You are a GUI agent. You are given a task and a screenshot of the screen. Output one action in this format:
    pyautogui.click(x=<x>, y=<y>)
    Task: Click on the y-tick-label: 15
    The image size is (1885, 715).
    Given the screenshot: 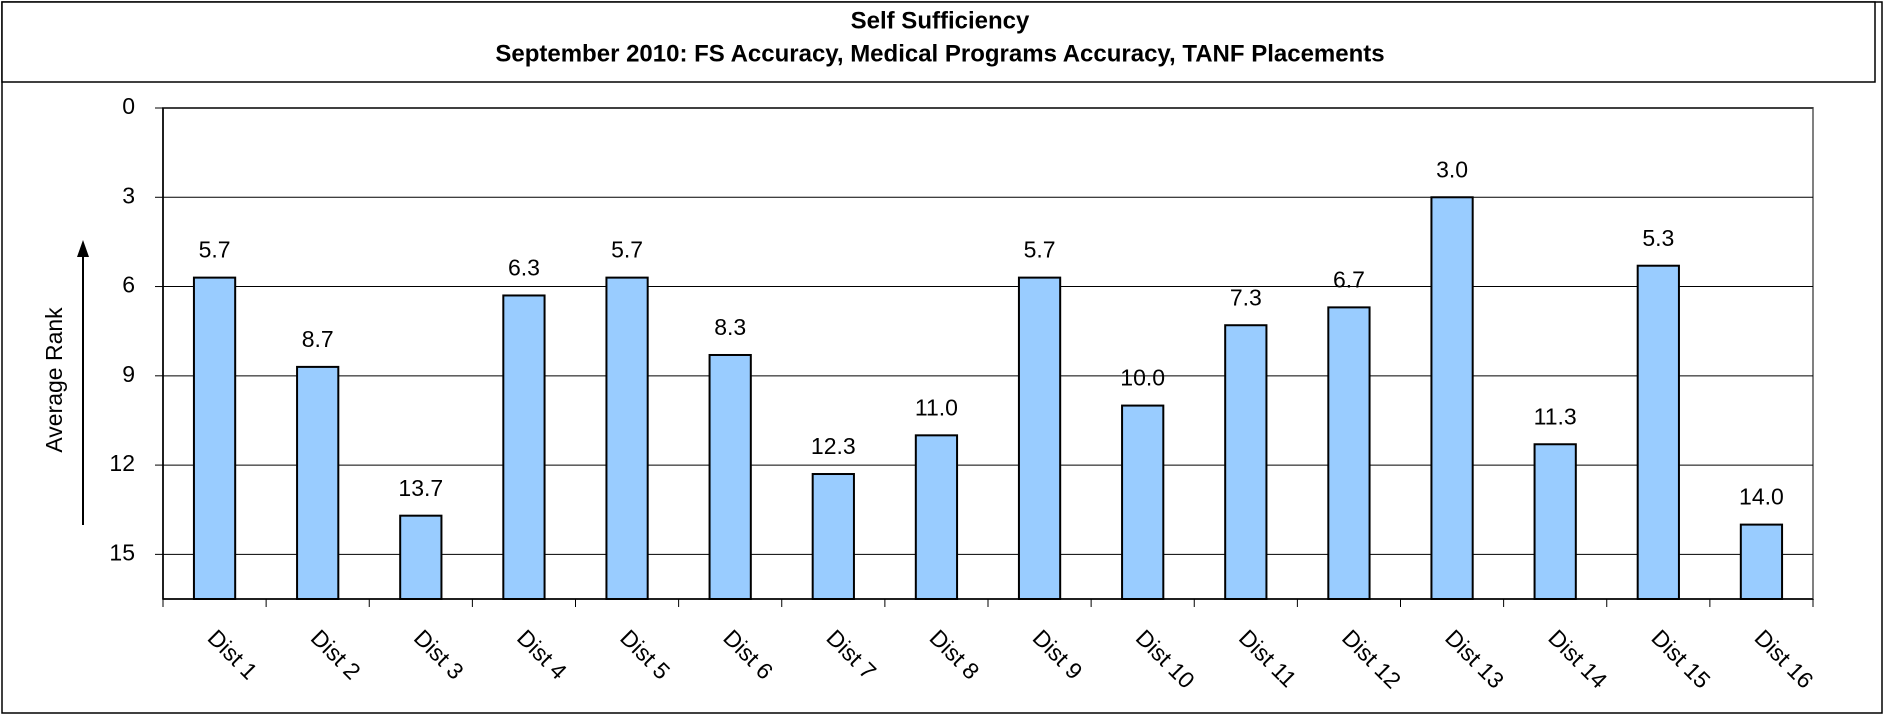 What is the action you would take?
    pyautogui.click(x=122, y=552)
    